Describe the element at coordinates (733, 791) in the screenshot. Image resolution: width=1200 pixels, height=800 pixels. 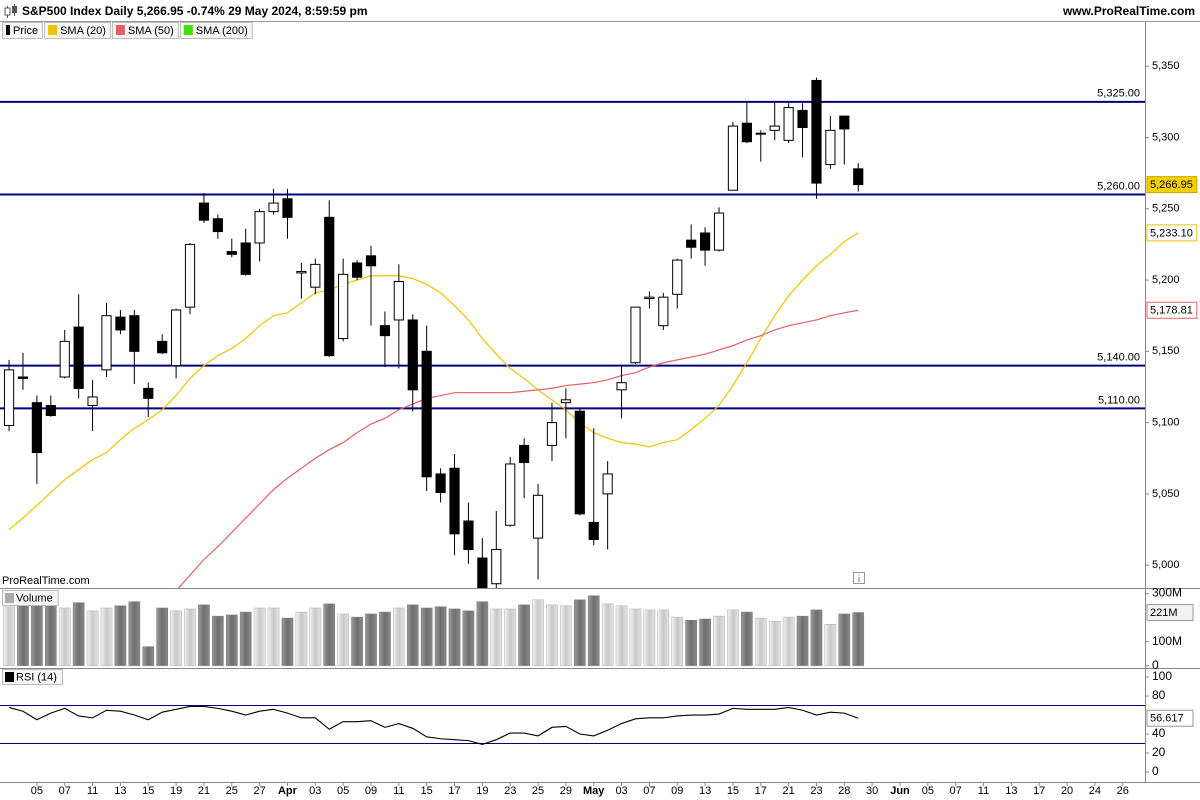
I see `x-tick-label: 15` at that location.